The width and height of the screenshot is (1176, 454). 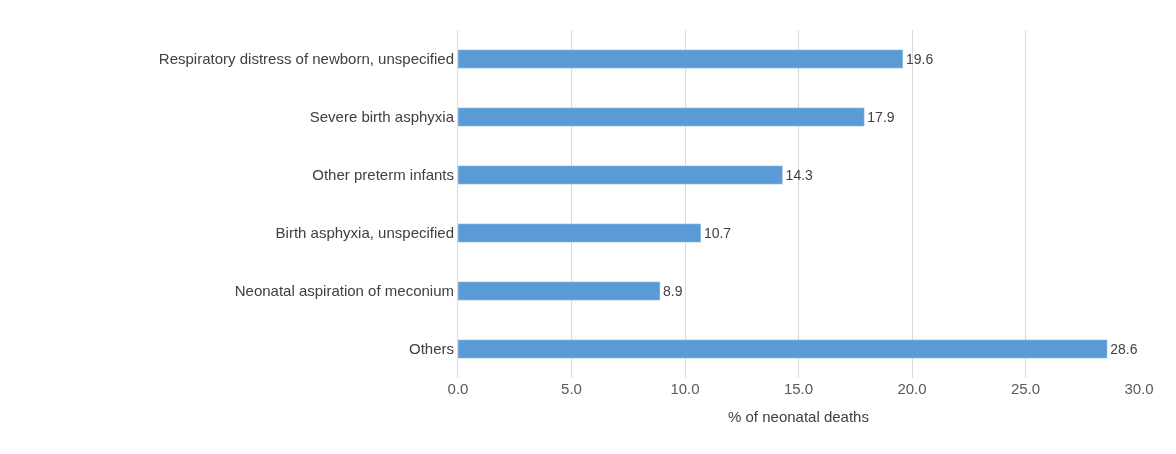 What do you see at coordinates (382, 117) in the screenshot?
I see `y-tick-label: Severe birth asphyxia` at bounding box center [382, 117].